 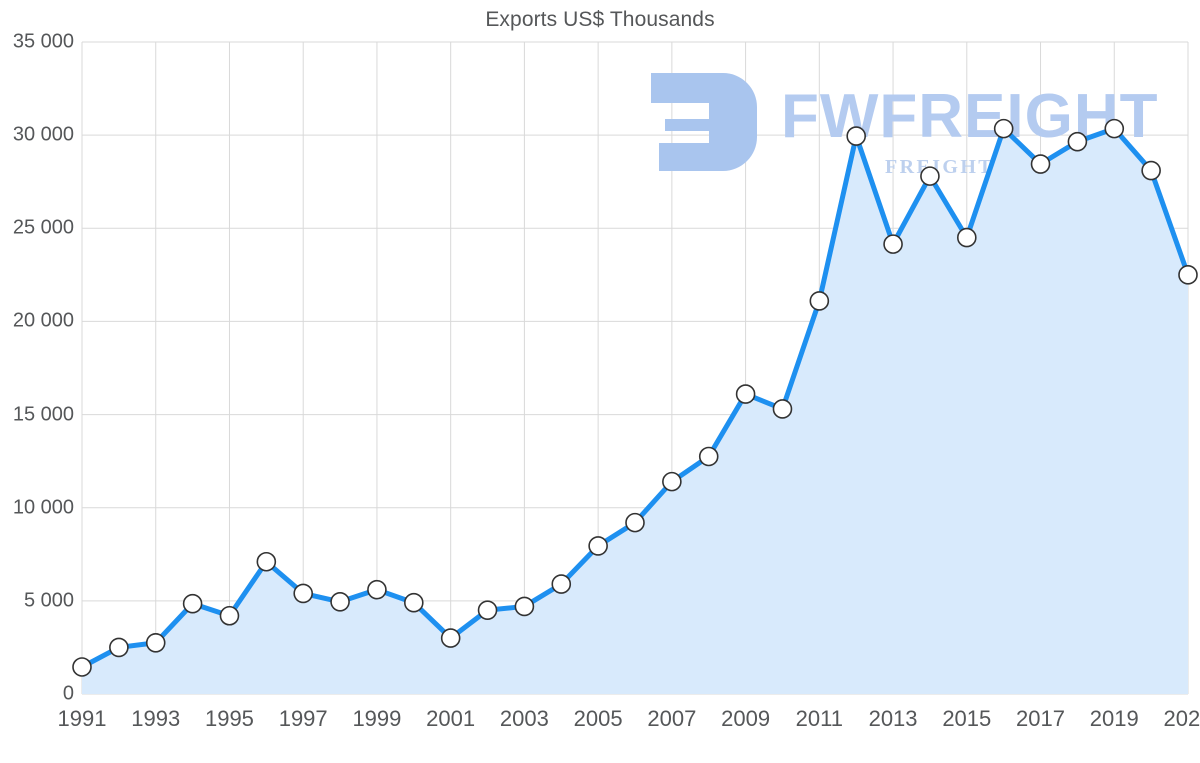 What do you see at coordinates (48, 600) in the screenshot?
I see `y-axis-tick-label: 5 000` at bounding box center [48, 600].